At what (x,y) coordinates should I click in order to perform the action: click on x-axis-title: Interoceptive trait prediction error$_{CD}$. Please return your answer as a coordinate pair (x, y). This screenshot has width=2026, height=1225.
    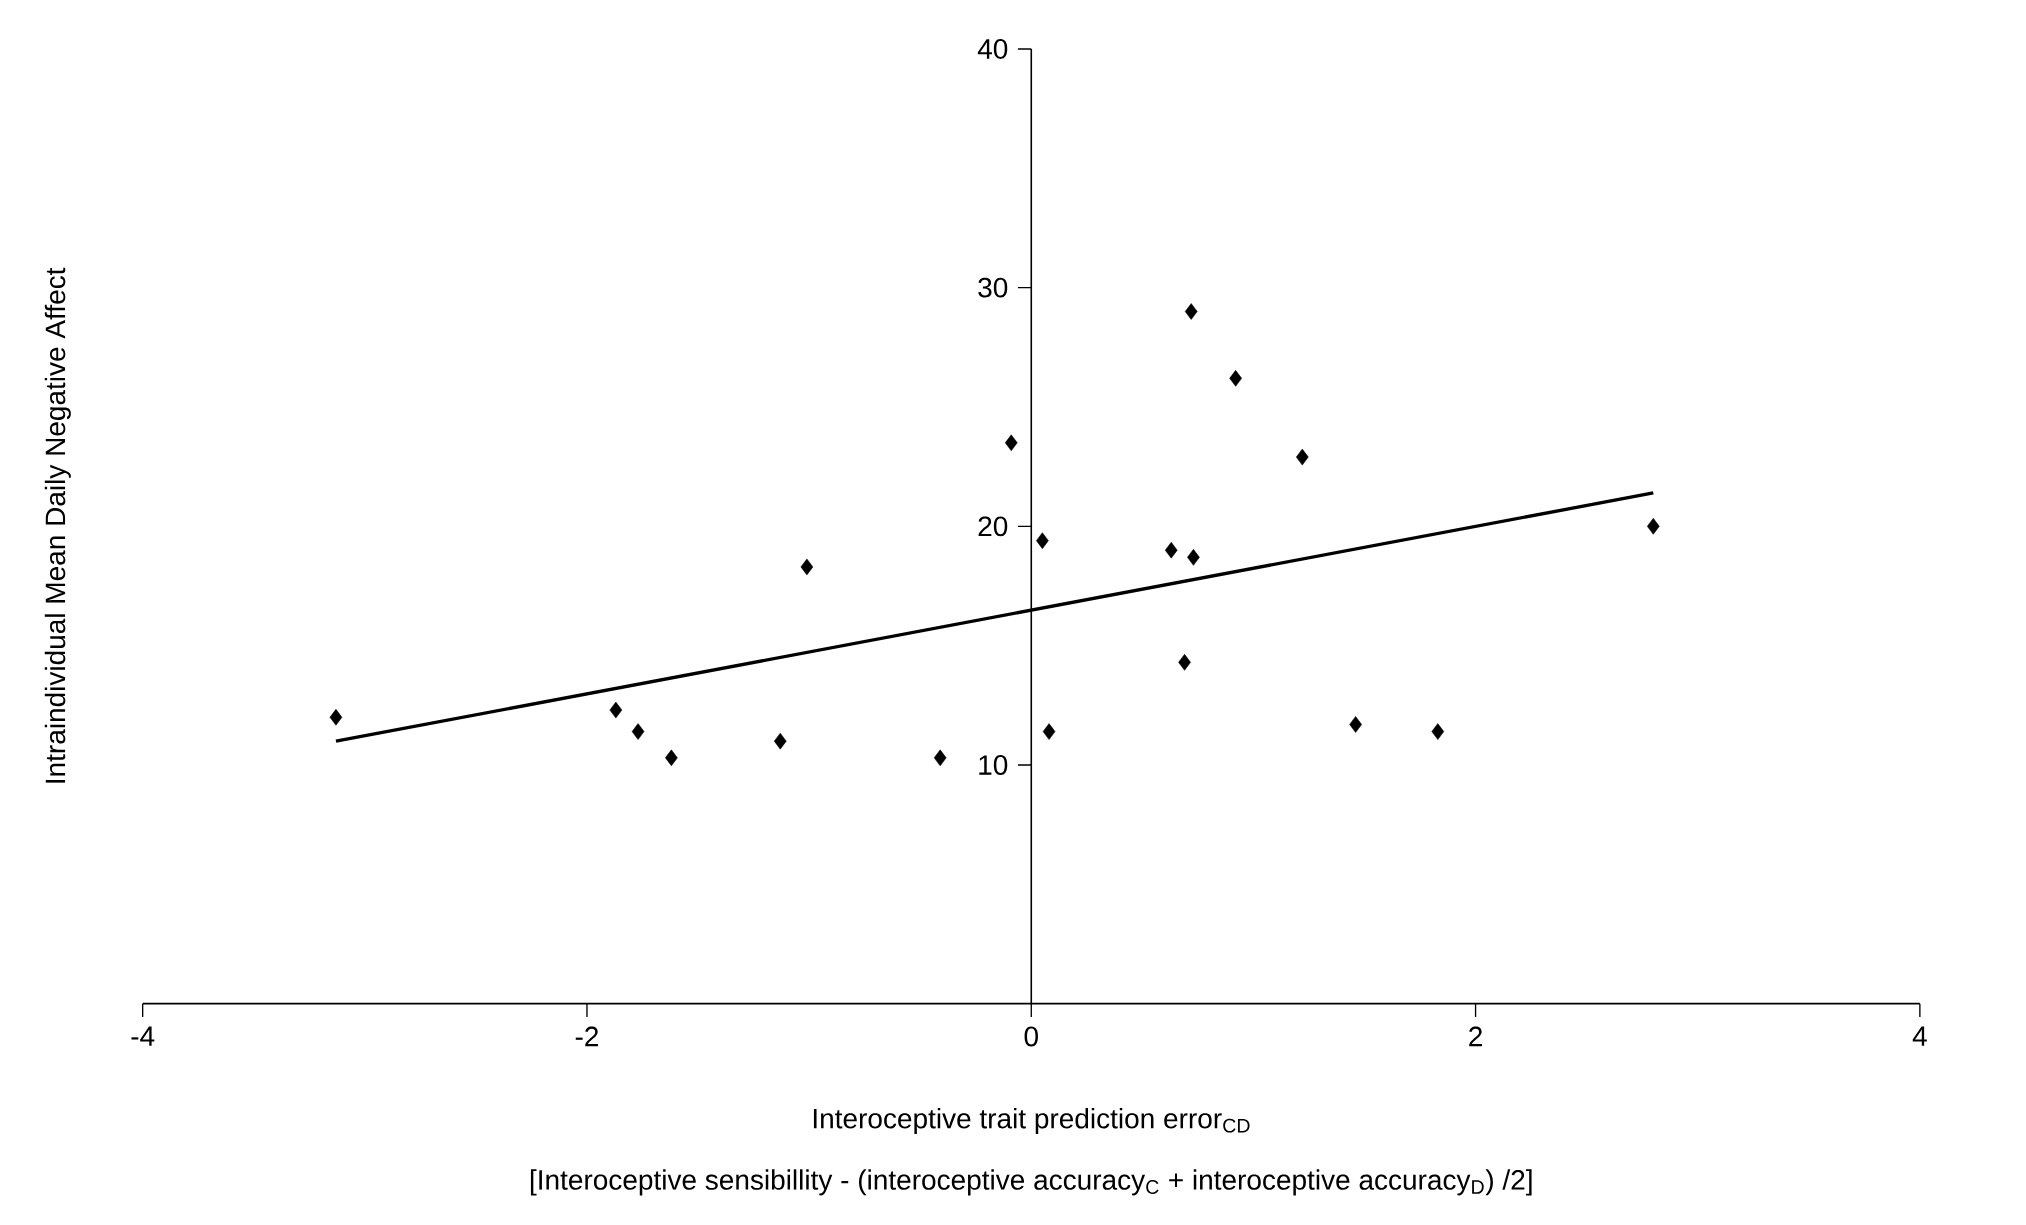
    Looking at the image, I should click on (1031, 1121).